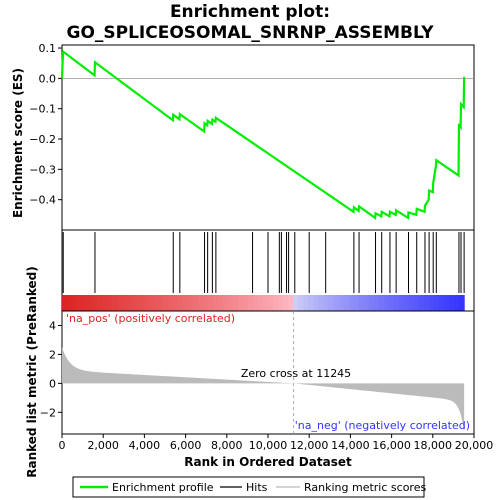 This screenshot has height=500, width=500. I want to click on rank-x-axis-label: Rank in Ordered Dataset, so click(268, 462).